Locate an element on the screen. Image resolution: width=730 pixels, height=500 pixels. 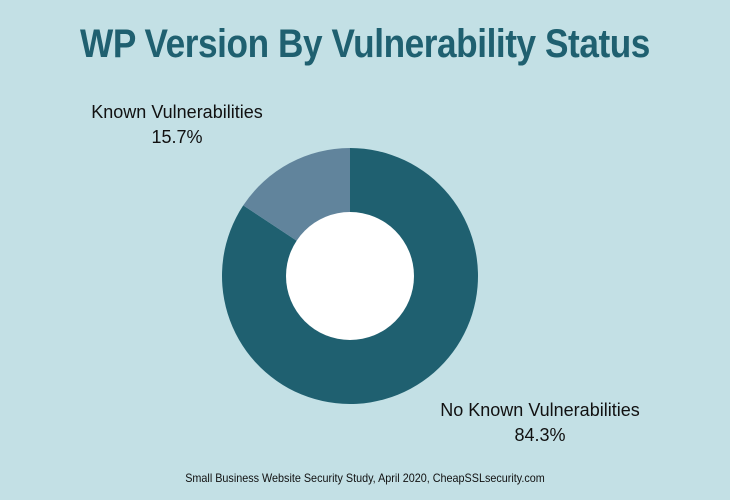
donut-hole is located at coordinates (350, 276).